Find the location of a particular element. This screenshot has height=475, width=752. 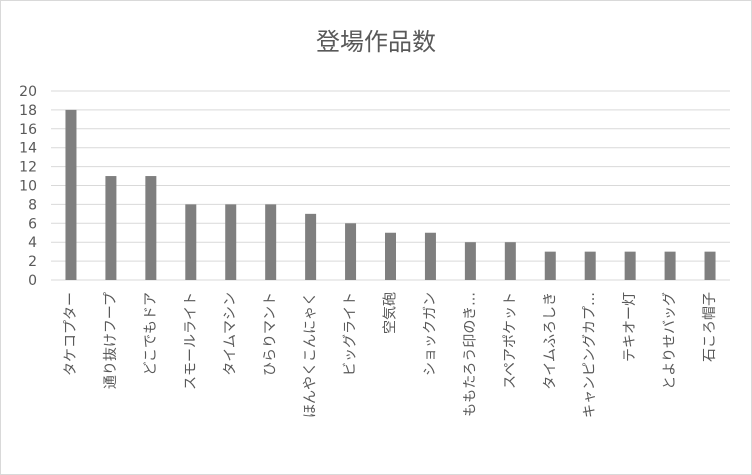

x-category-label: タケコプター is located at coordinates (71, 334).